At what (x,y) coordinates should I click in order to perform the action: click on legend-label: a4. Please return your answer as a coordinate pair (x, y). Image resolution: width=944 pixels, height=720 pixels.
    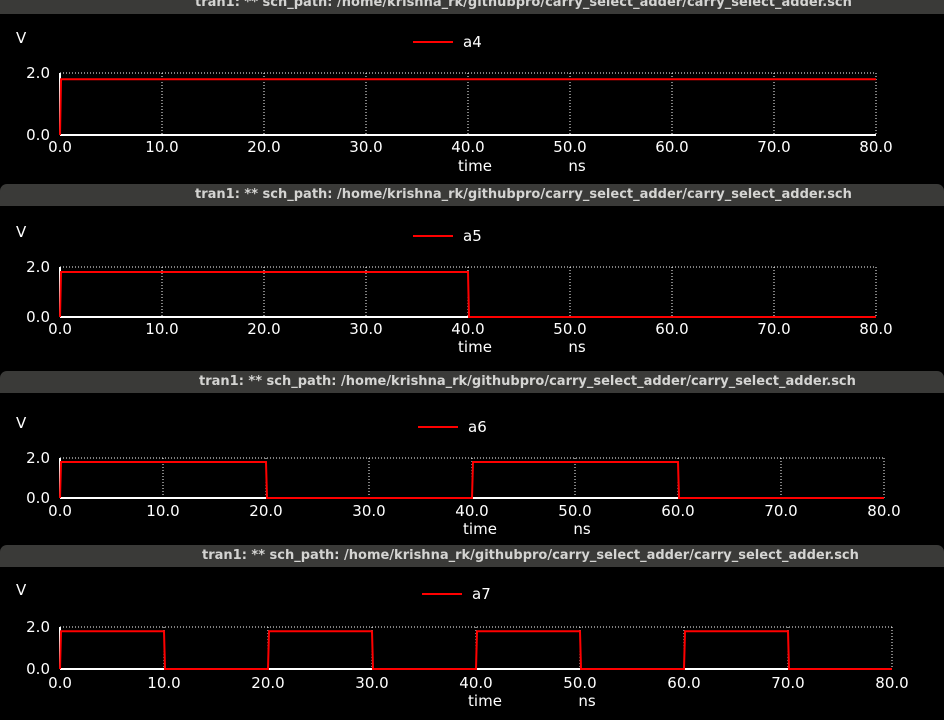
    Looking at the image, I should click on (472, 42).